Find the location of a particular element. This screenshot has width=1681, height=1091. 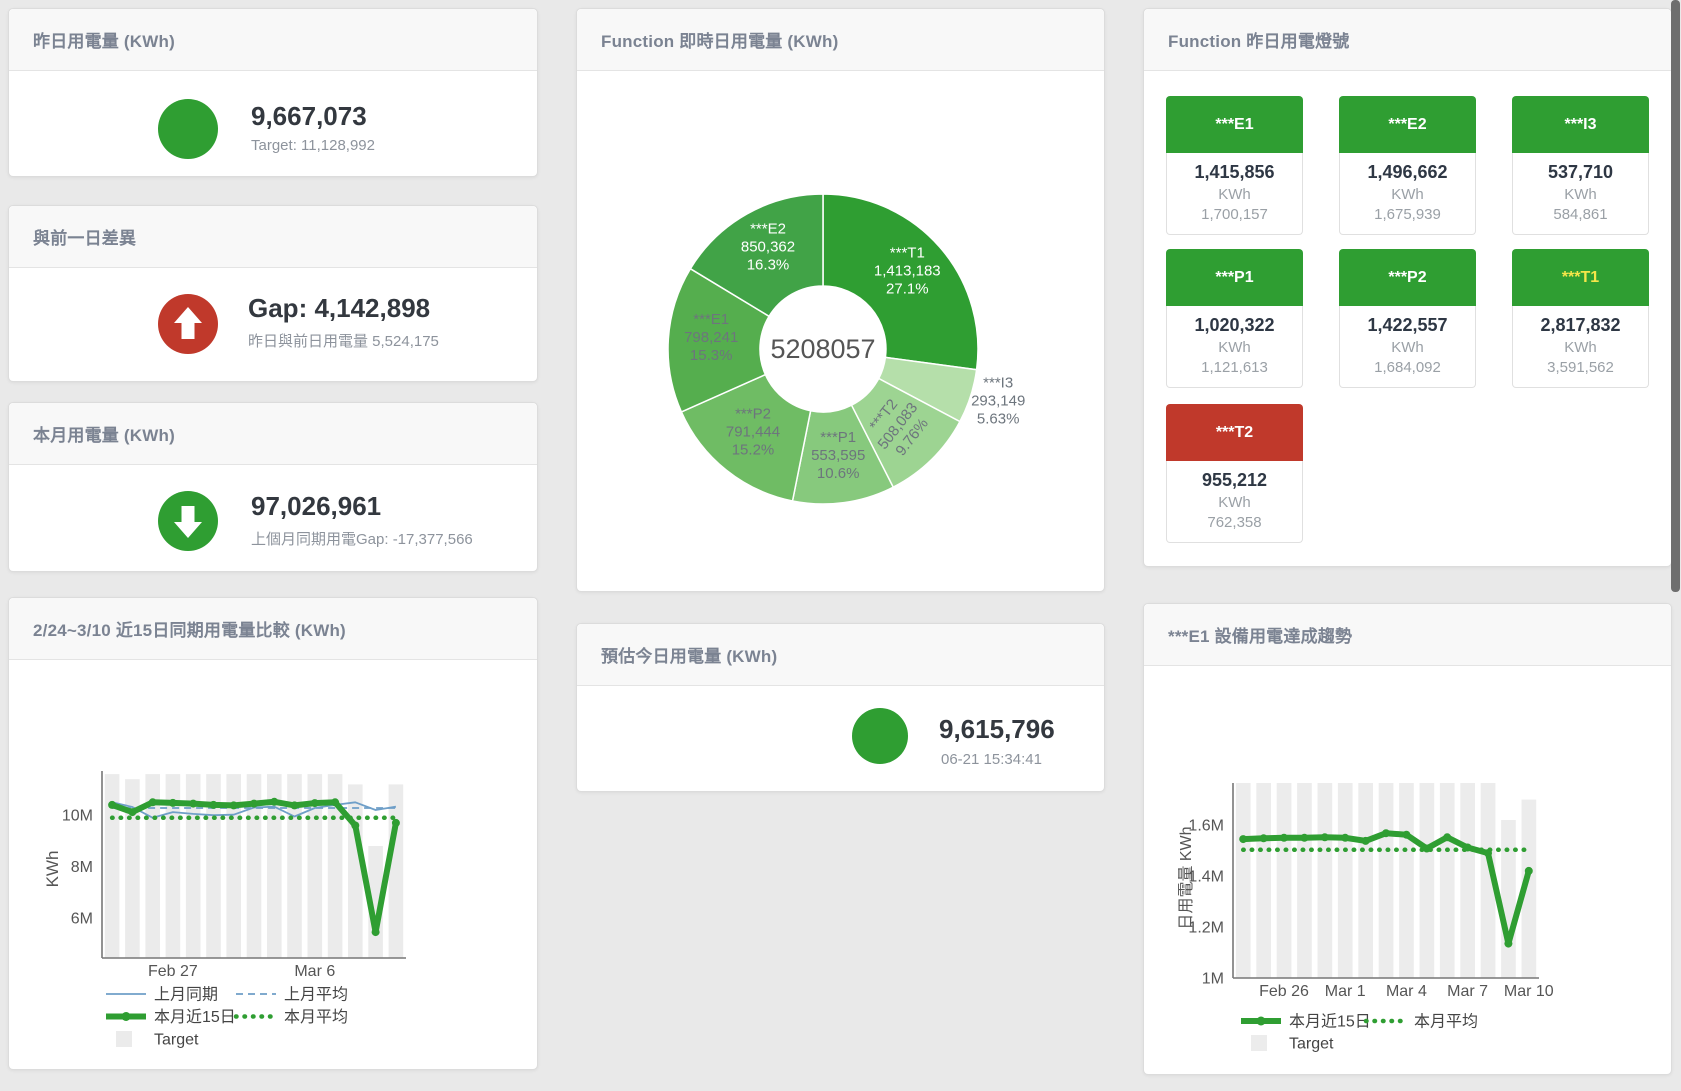

status-tile-E1: ***E1 1,415,856 KWh 1,700,157 is located at coordinates (1234, 165).